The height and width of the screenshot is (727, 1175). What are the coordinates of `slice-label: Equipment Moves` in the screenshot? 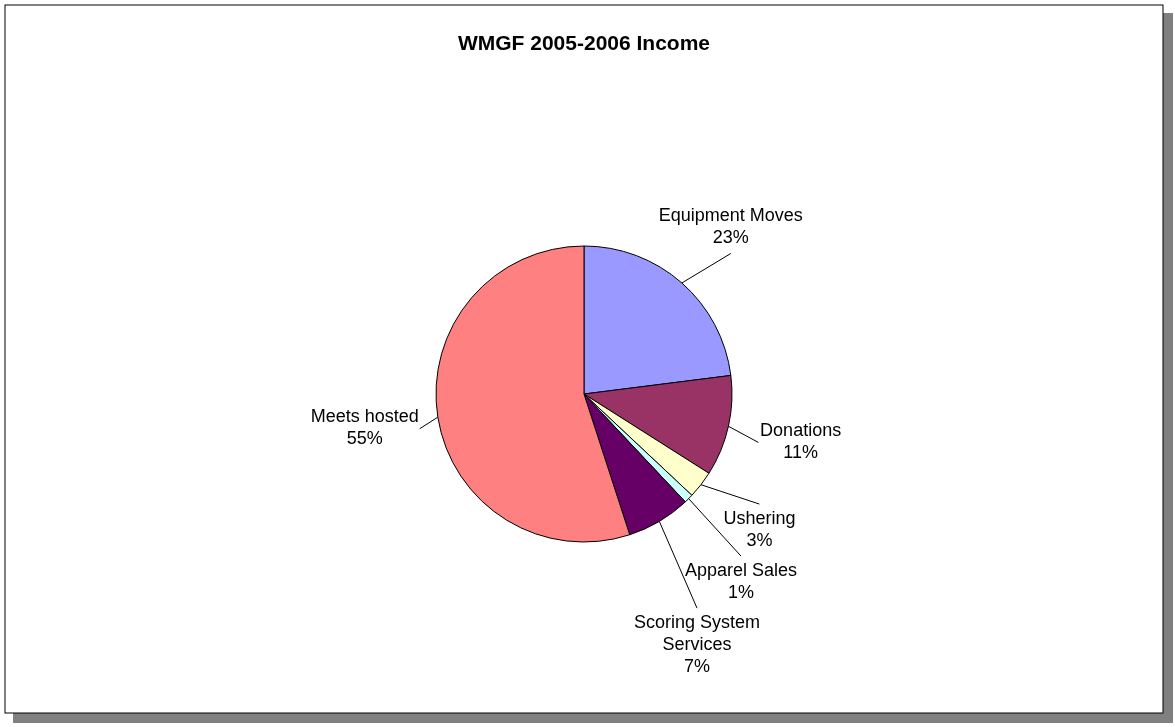 It's located at (730, 215).